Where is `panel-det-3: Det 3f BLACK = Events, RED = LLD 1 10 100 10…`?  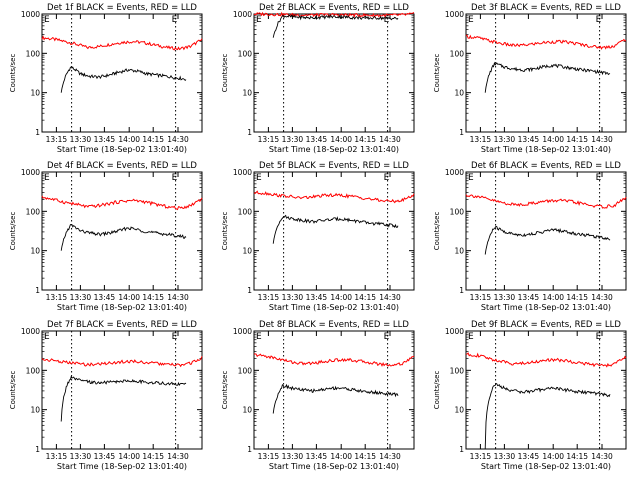 panel-det-3: Det 3f BLACK = Events, RED = LLD 1 10 100 10… is located at coordinates (530, 78).